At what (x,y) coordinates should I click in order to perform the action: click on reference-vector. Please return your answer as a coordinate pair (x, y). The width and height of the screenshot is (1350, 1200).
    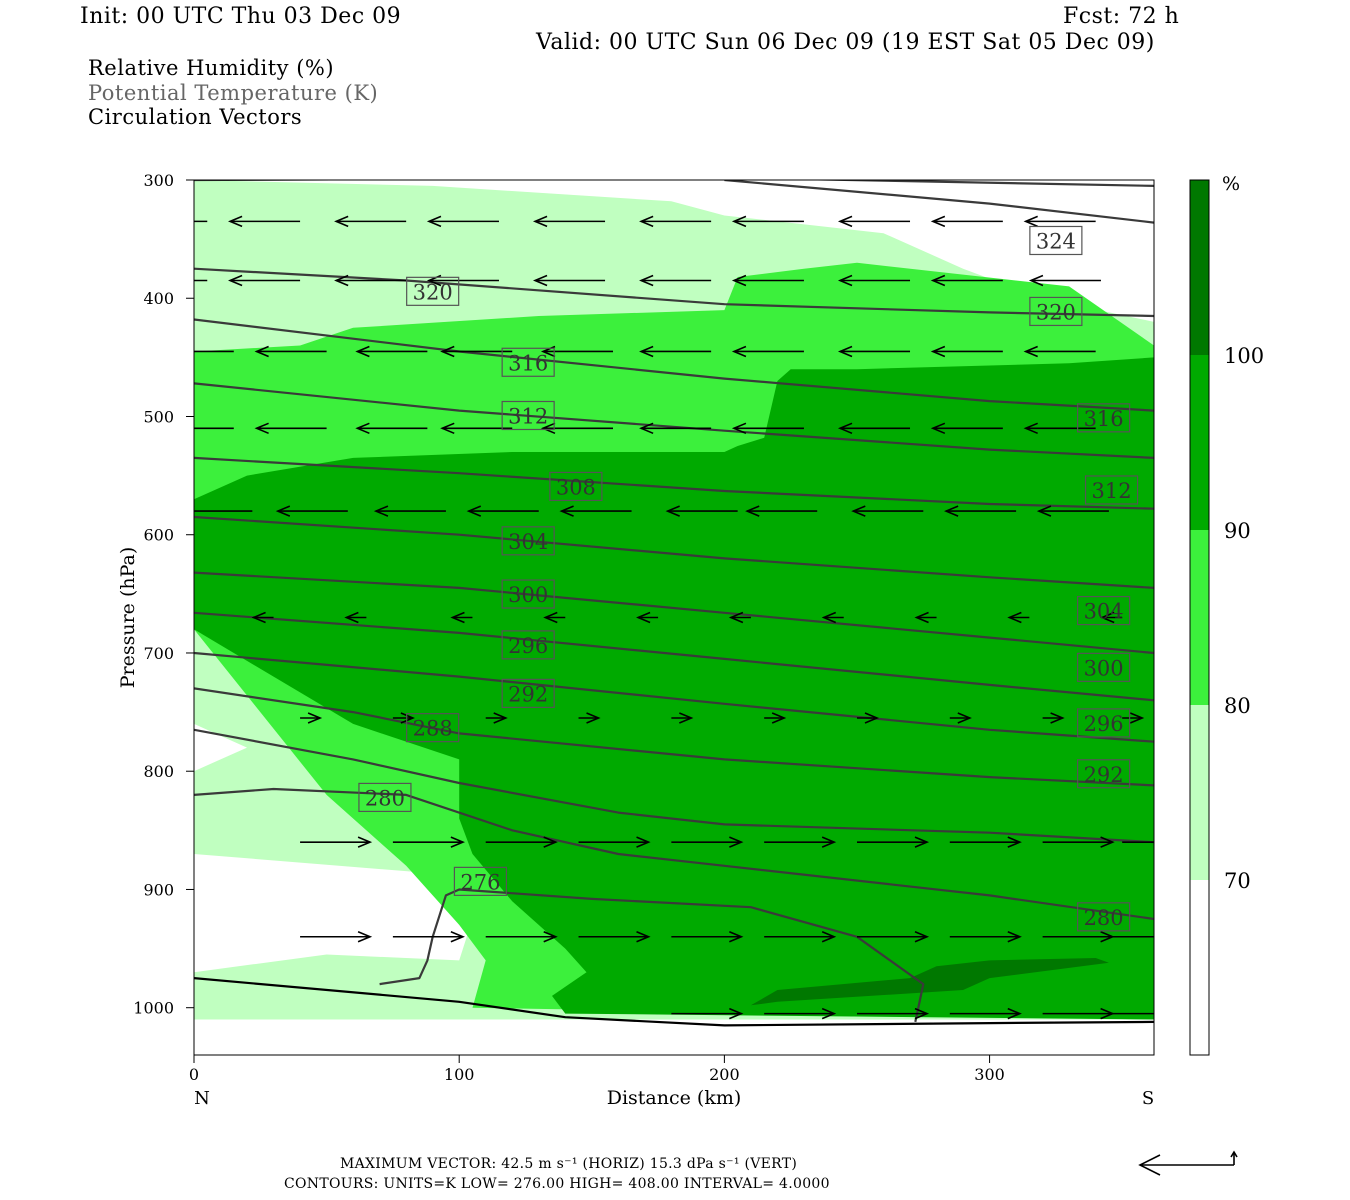
    Looking at the image, I should click on (1188, 1163).